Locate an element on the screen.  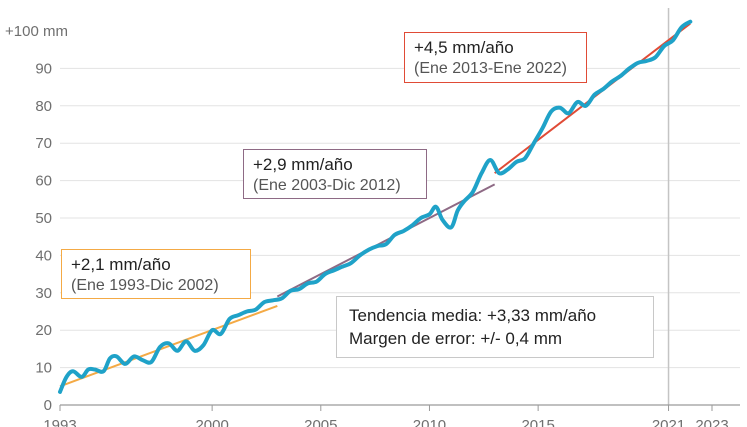
y-tick-label-0: 0 is located at coordinates (48, 405).